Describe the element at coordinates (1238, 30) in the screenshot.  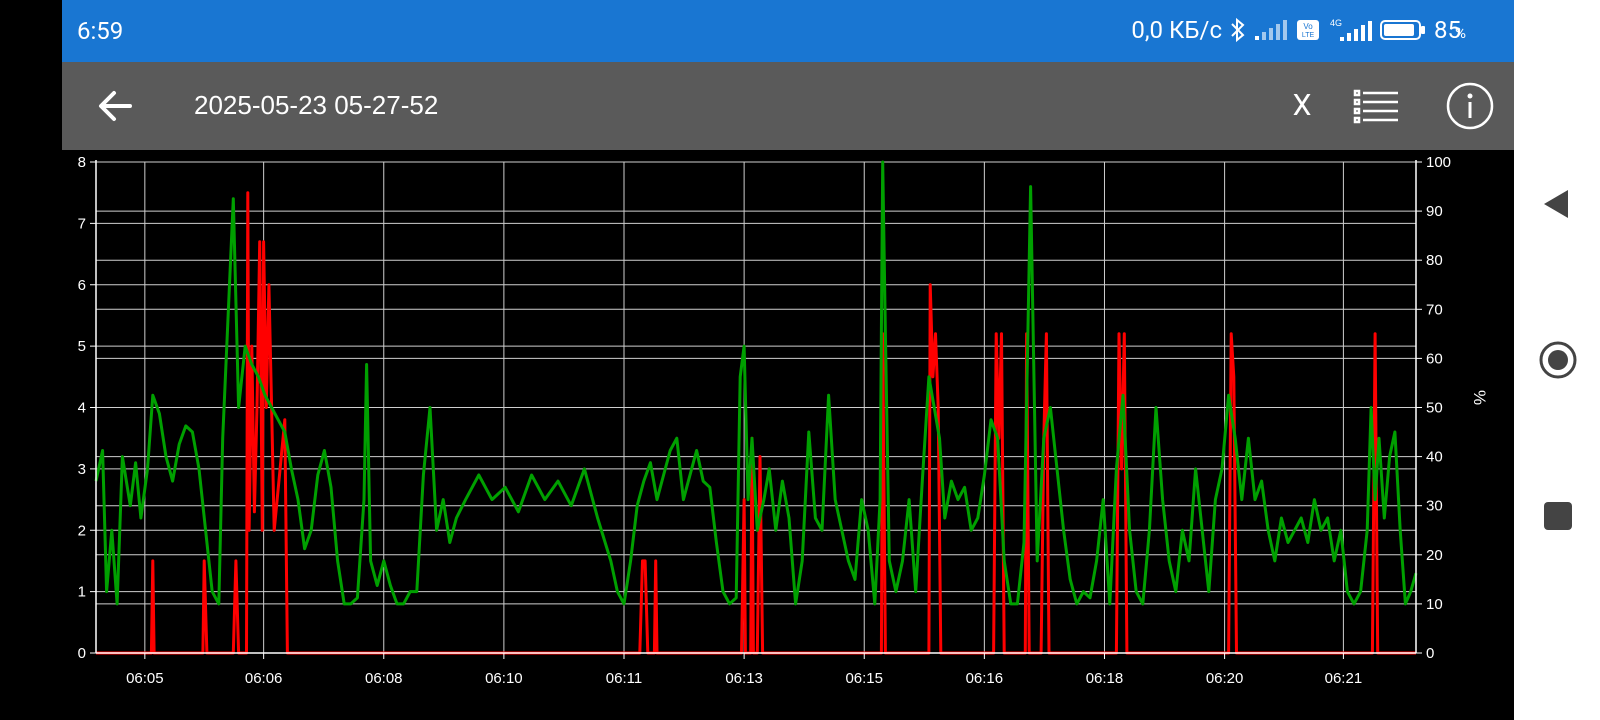
I see `bluetooth-icon` at that location.